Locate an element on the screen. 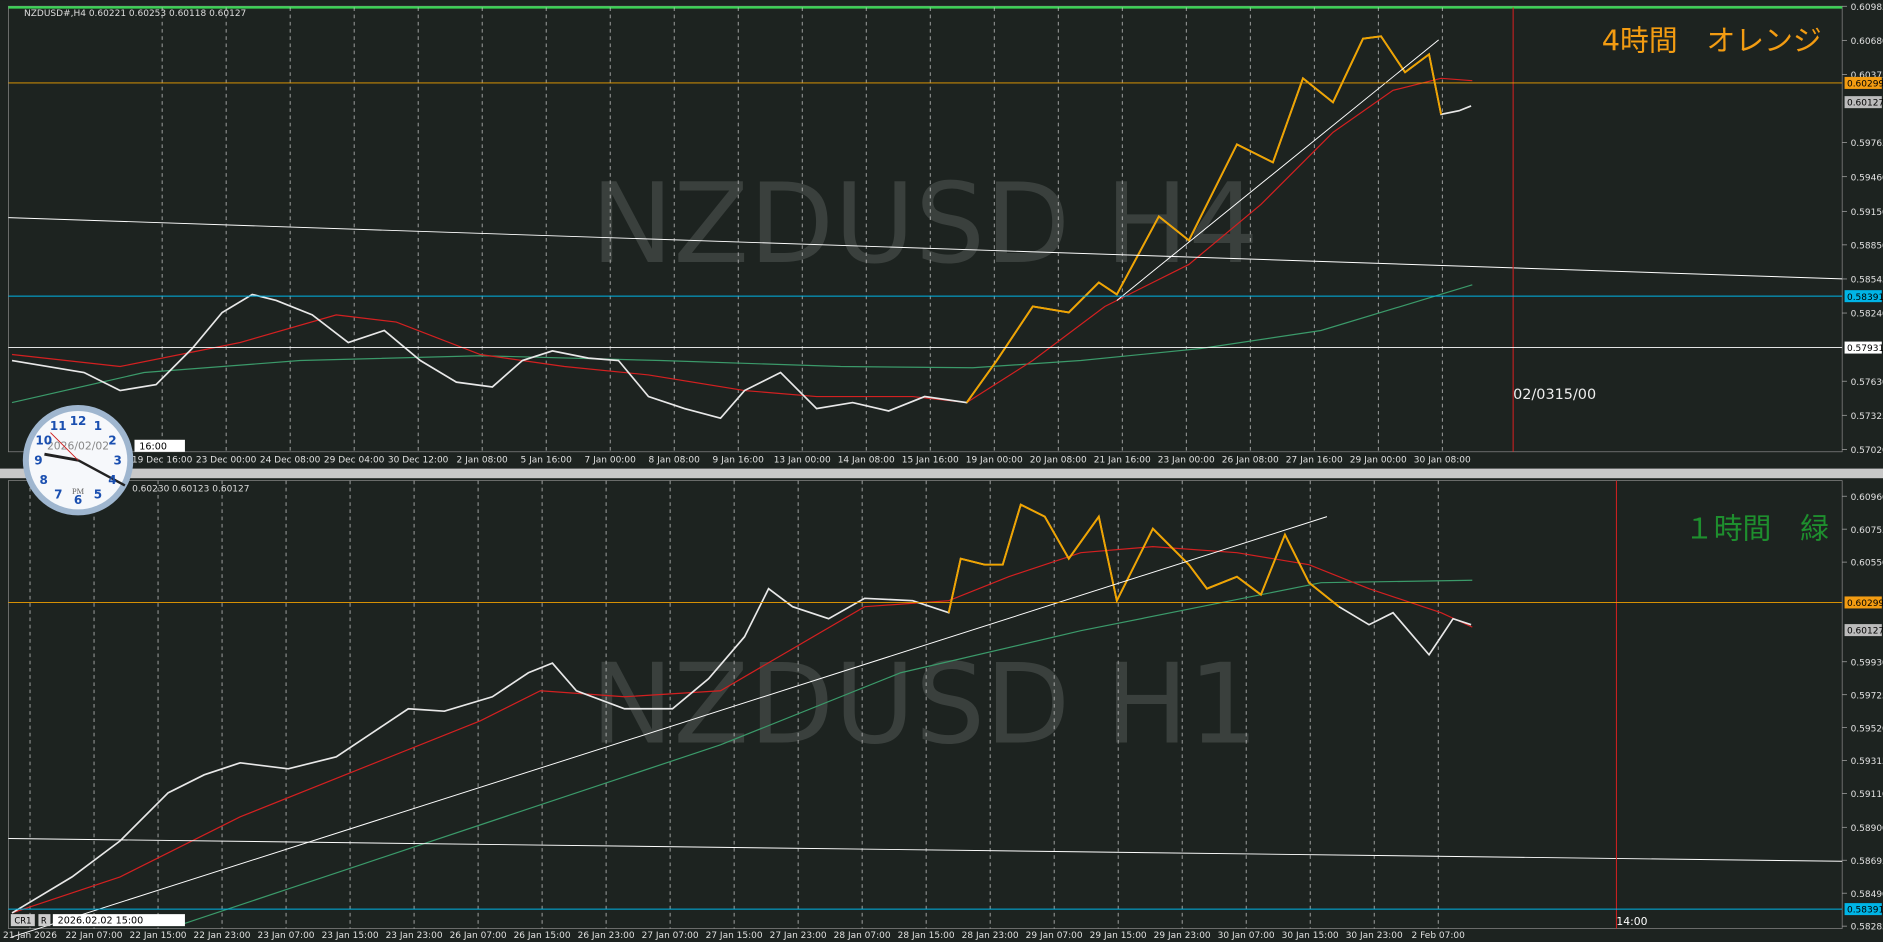 The height and width of the screenshot is (942, 1883). price-label: 0.58285 is located at coordinates (1867, 928).